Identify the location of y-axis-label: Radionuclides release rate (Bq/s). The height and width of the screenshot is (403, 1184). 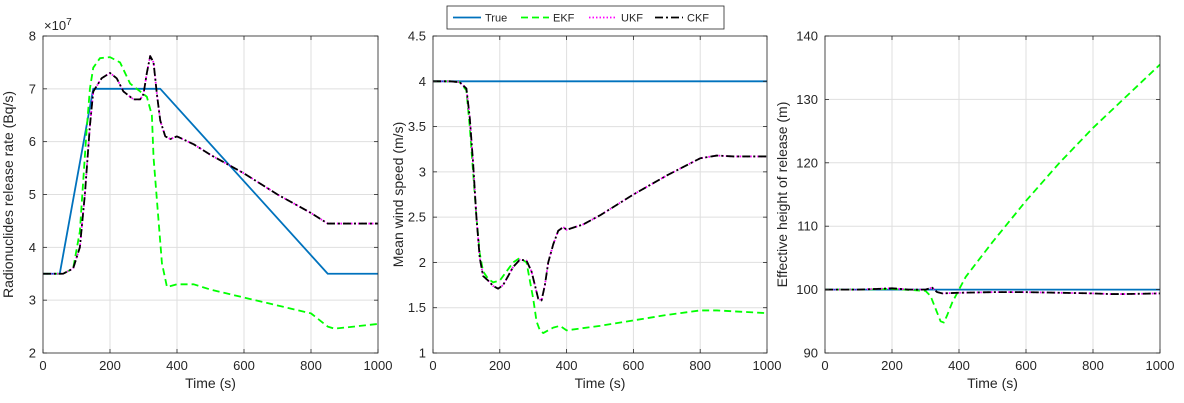
(8, 194).